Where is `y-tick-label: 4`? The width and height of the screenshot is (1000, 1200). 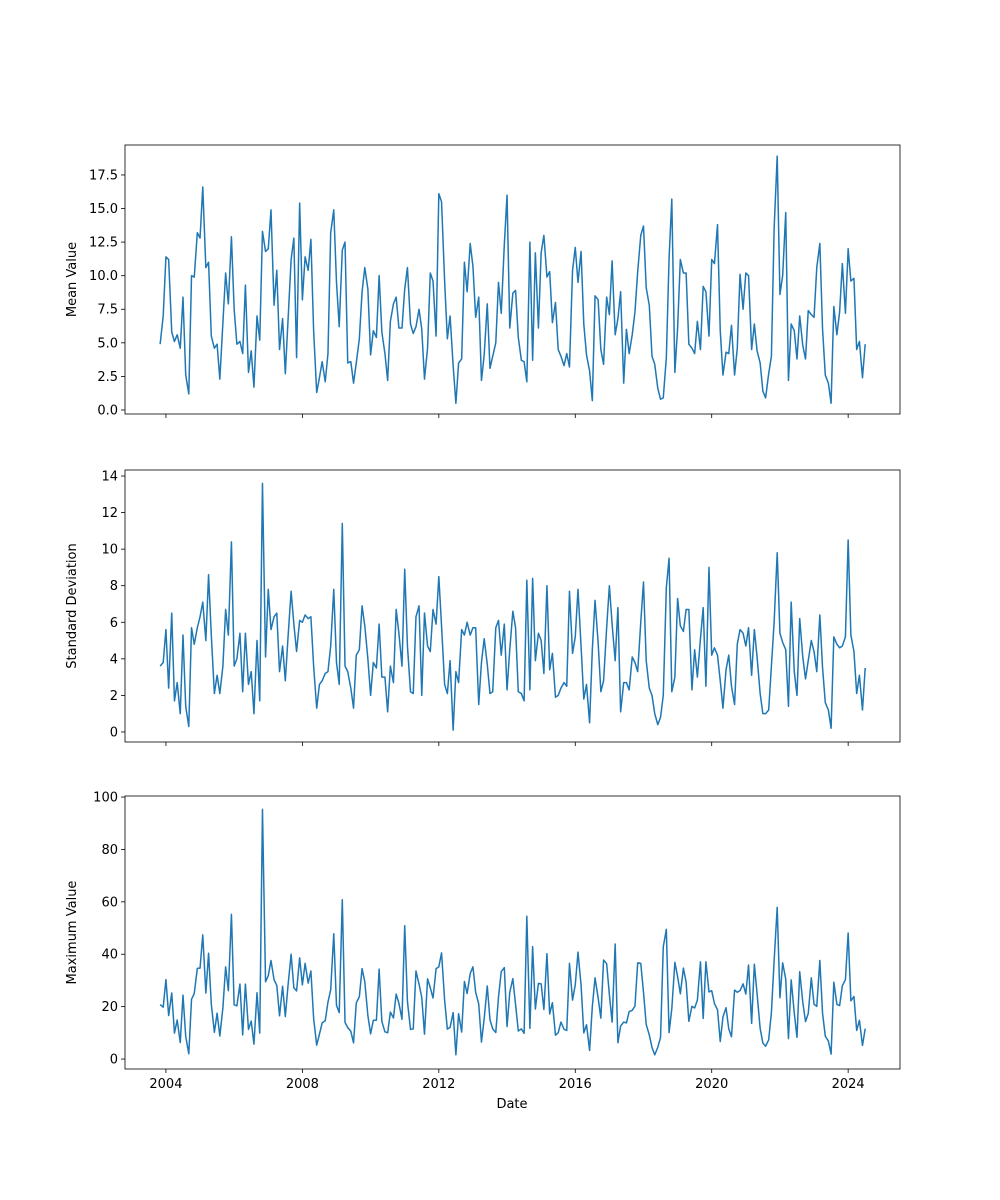
y-tick-label: 4 is located at coordinates (114, 659).